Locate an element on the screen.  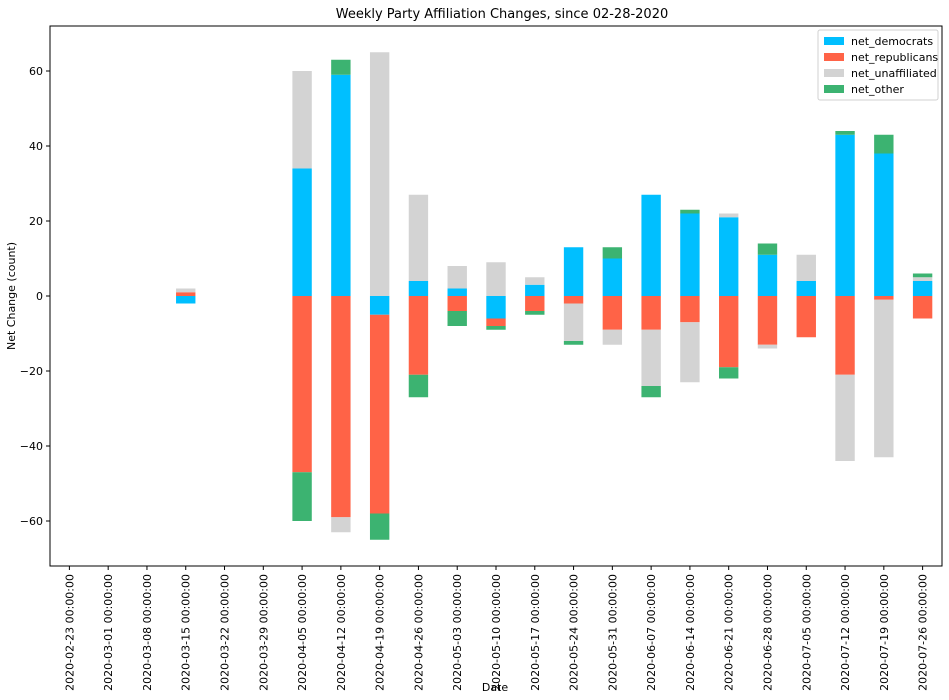
x-tick-label-22: 2020-07-26 00:00:00 is located at coordinates (923, 632).